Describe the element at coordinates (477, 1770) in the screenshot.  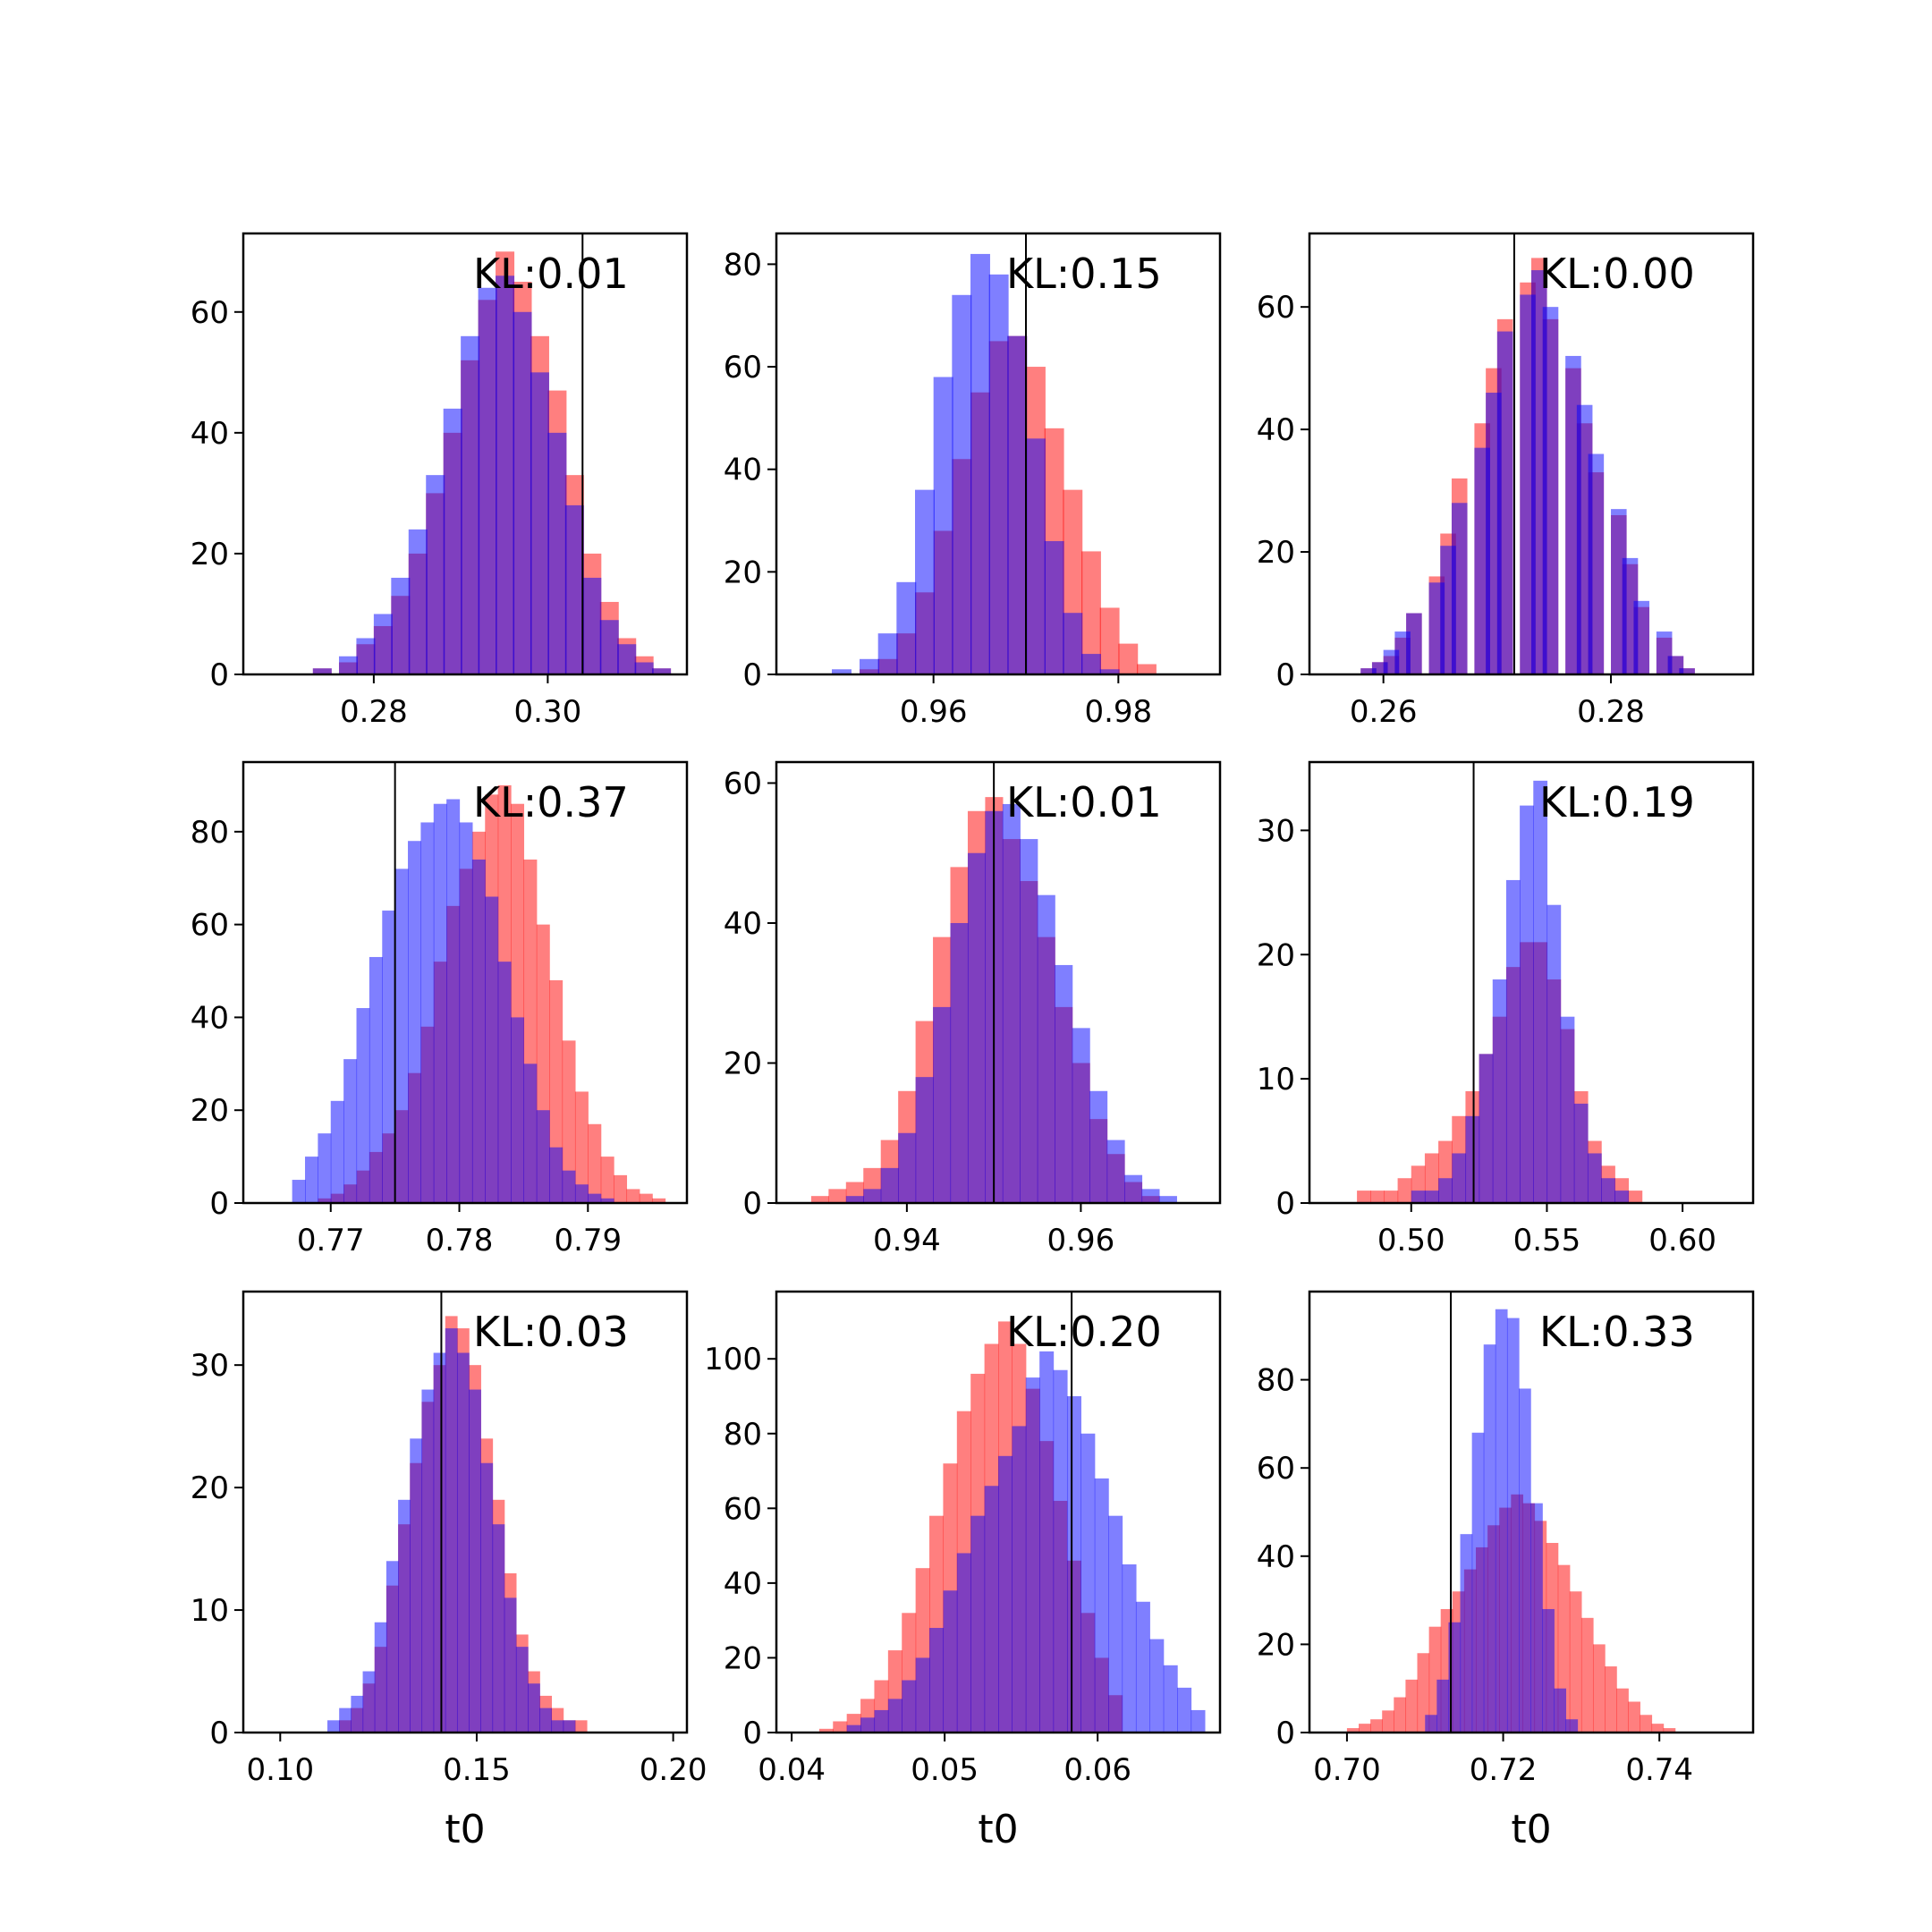
I see `x-tick-label: 0.15` at that location.